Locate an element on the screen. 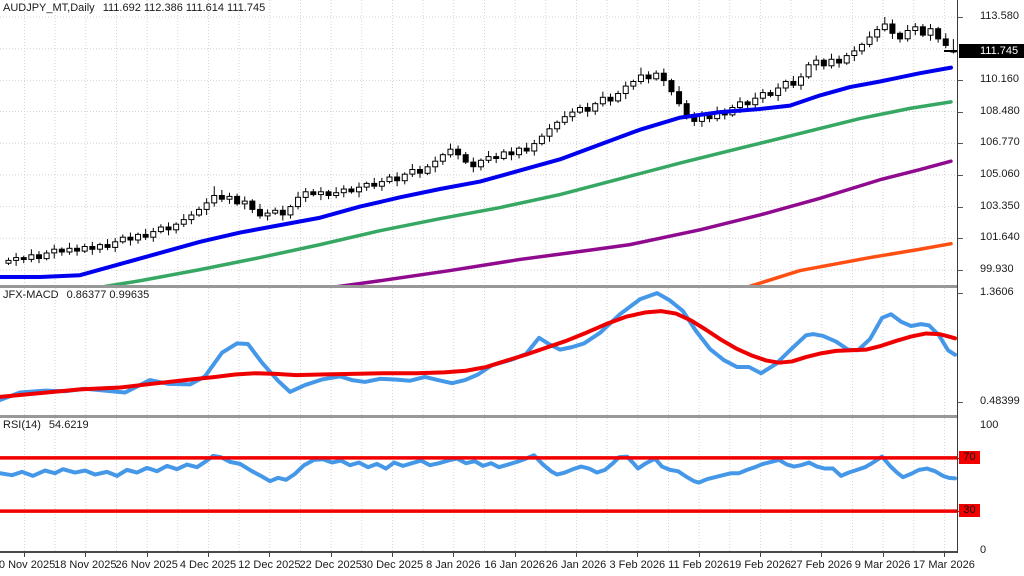 Image resolution: width=1024 pixels, height=576 pixels. time-axis-label: 22 Dec 2025 is located at coordinates (330, 565).